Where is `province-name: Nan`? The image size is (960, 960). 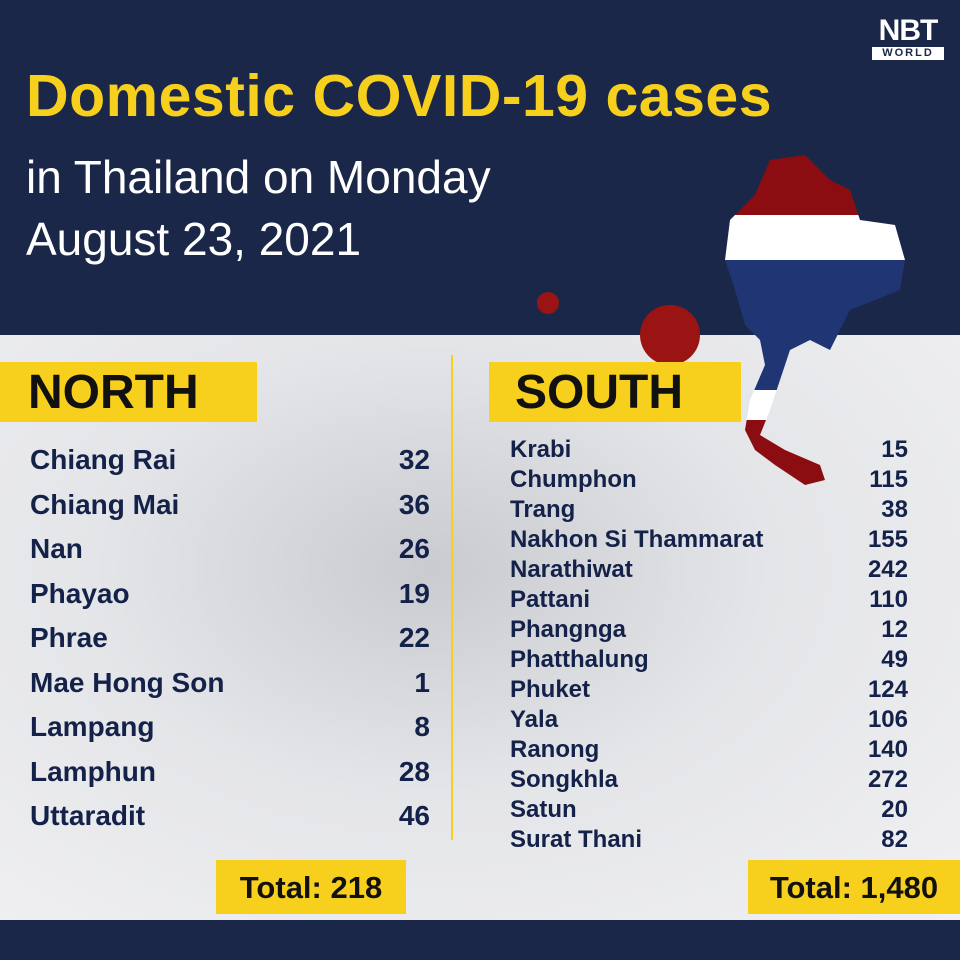 province-name: Nan is located at coordinates (56, 548).